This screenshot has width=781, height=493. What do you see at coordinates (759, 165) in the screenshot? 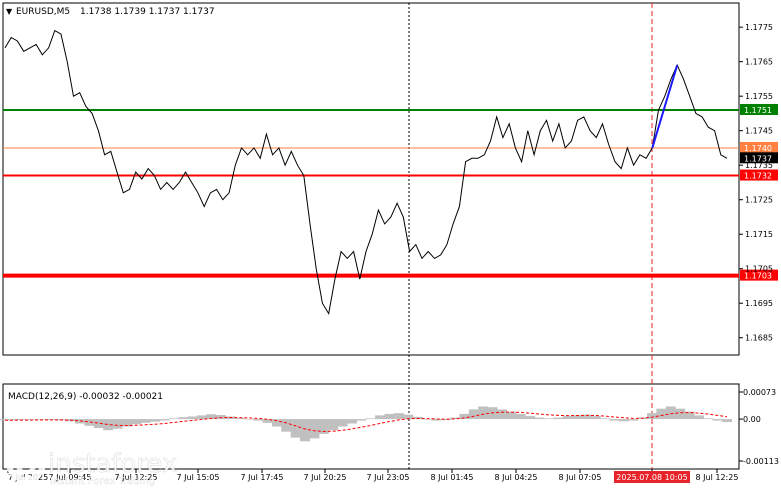
I see `y-tick-label: 1.1735` at bounding box center [759, 165].